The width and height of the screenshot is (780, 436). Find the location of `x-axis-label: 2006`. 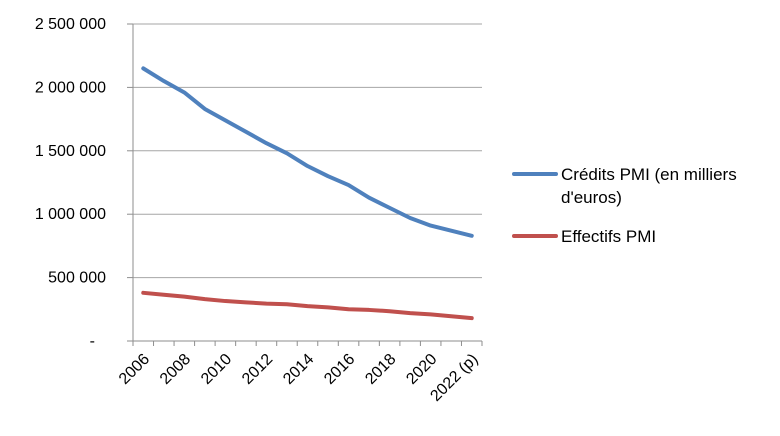

x-axis-label: 2006 is located at coordinates (134, 369).